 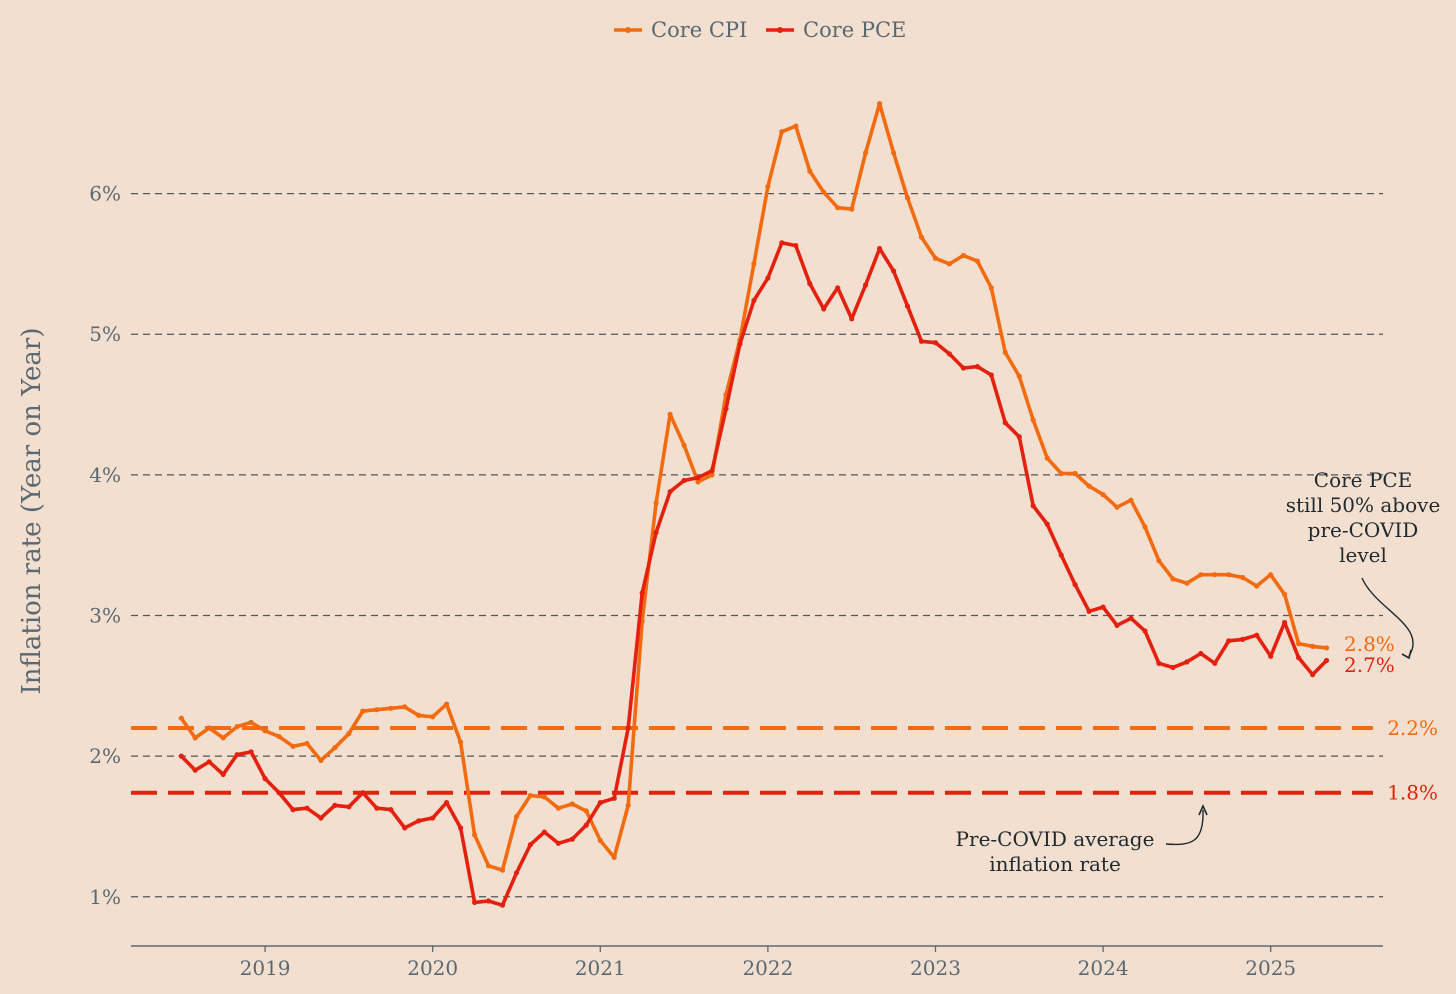 I want to click on x-tick-label: 2021, so click(x=600, y=968).